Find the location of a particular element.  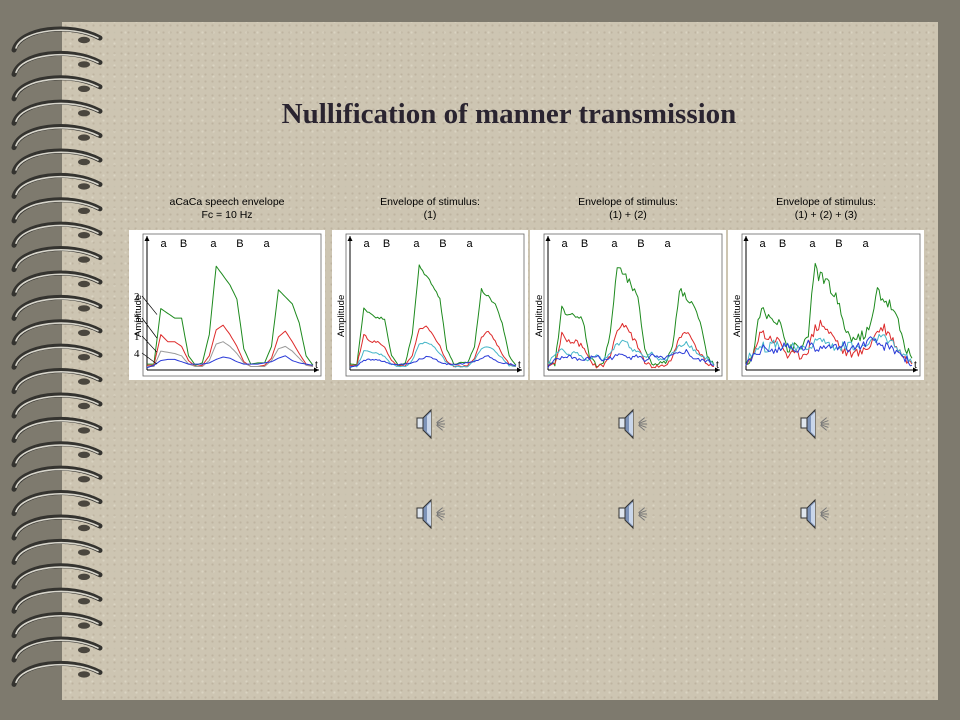

chart-title-1: aCaCa speech envelope Fc = 10 Hz is located at coordinates (227, 209).